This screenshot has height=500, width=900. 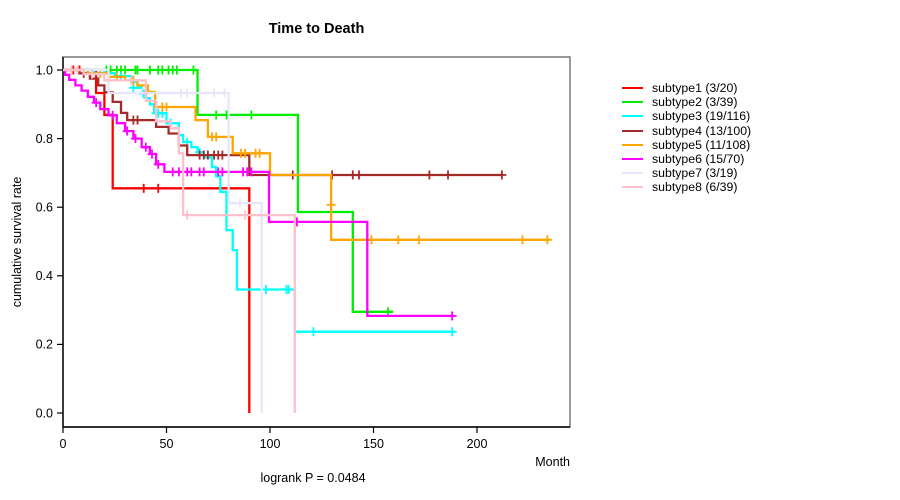 What do you see at coordinates (316, 29) in the screenshot?
I see `chart-title: Time to Death` at bounding box center [316, 29].